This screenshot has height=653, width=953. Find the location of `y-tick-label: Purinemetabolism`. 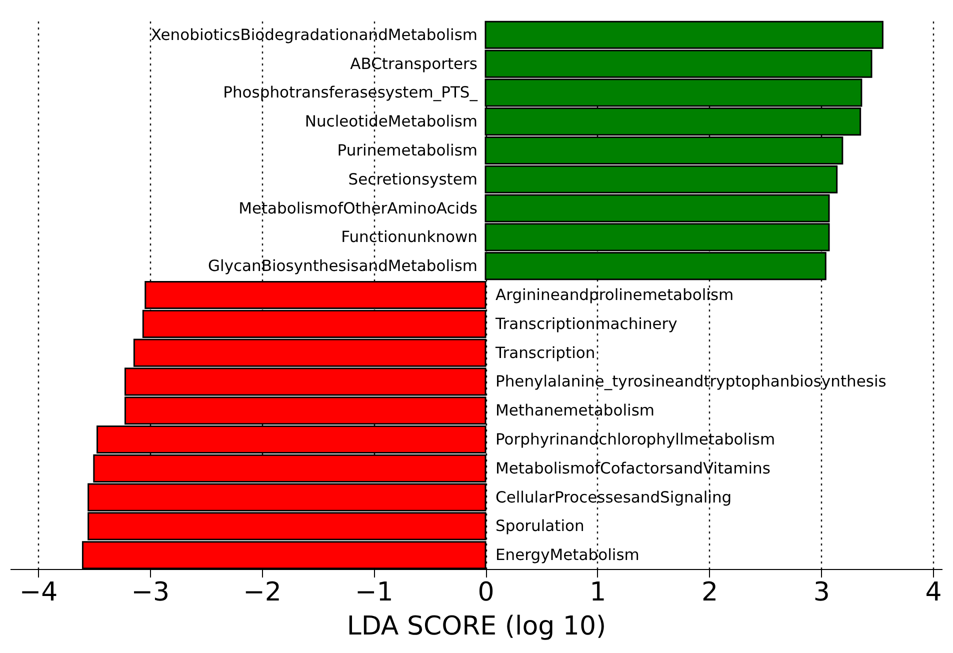

y-tick-label: Purinemetabolism is located at coordinates (407, 150).